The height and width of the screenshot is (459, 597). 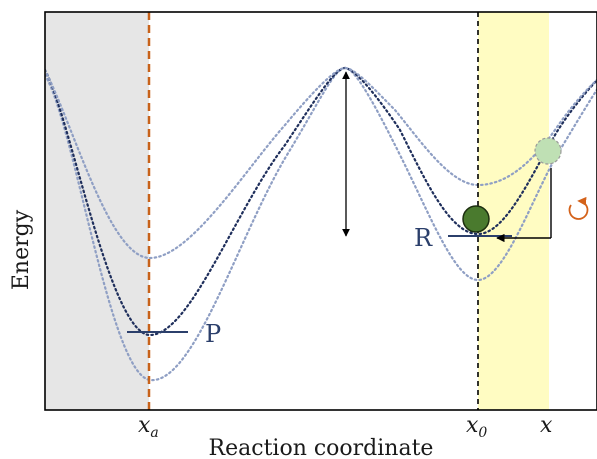 I want to click on product-label: P, so click(x=213, y=334).